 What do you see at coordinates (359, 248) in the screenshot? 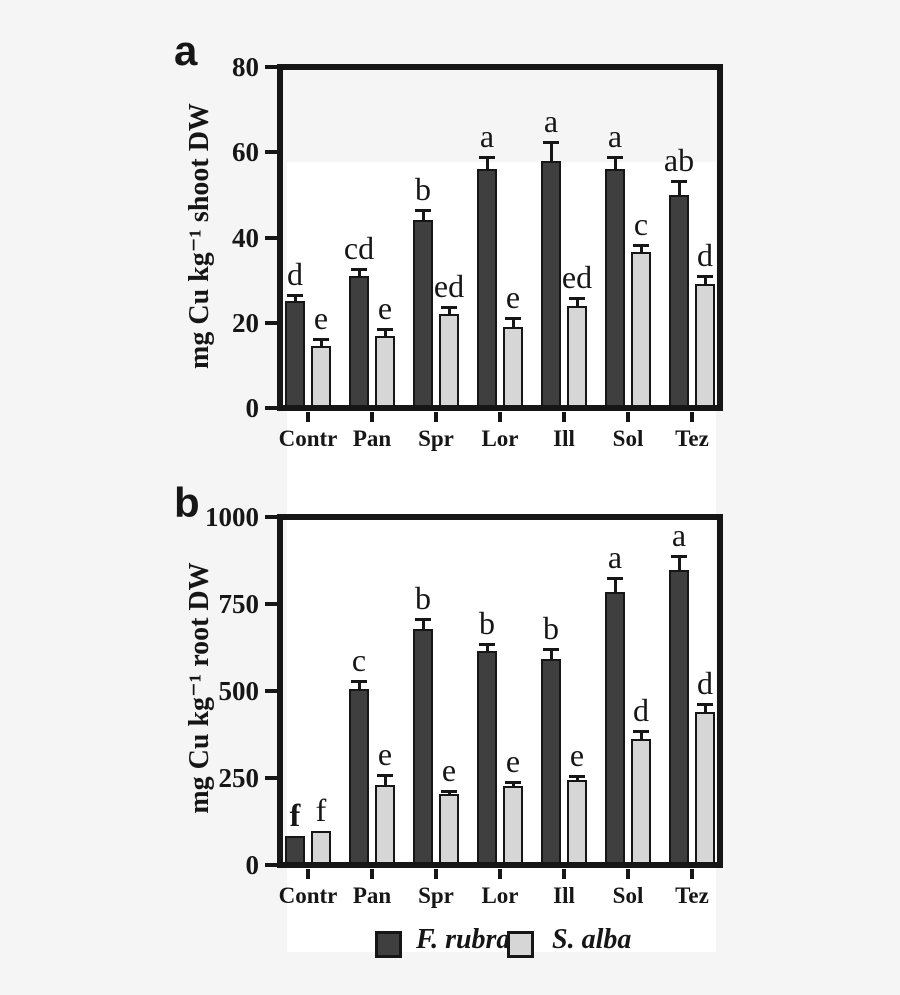
I see `significance-letter-f-rubra: cd` at bounding box center [359, 248].